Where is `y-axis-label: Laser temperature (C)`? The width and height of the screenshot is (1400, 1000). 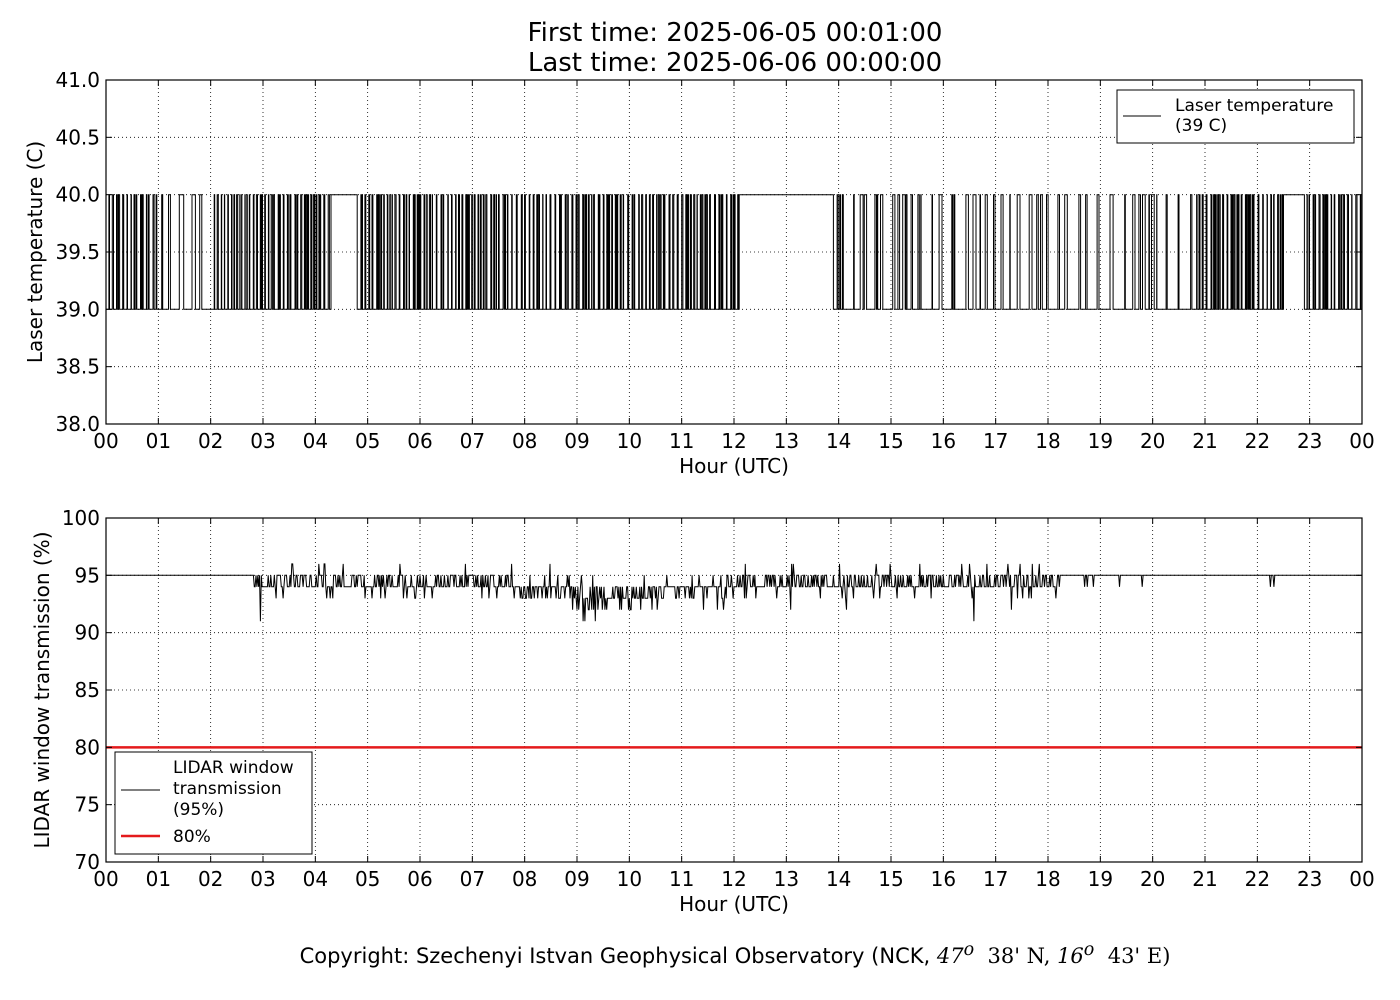
y-axis-label: Laser temperature (C) is located at coordinates (35, 252).